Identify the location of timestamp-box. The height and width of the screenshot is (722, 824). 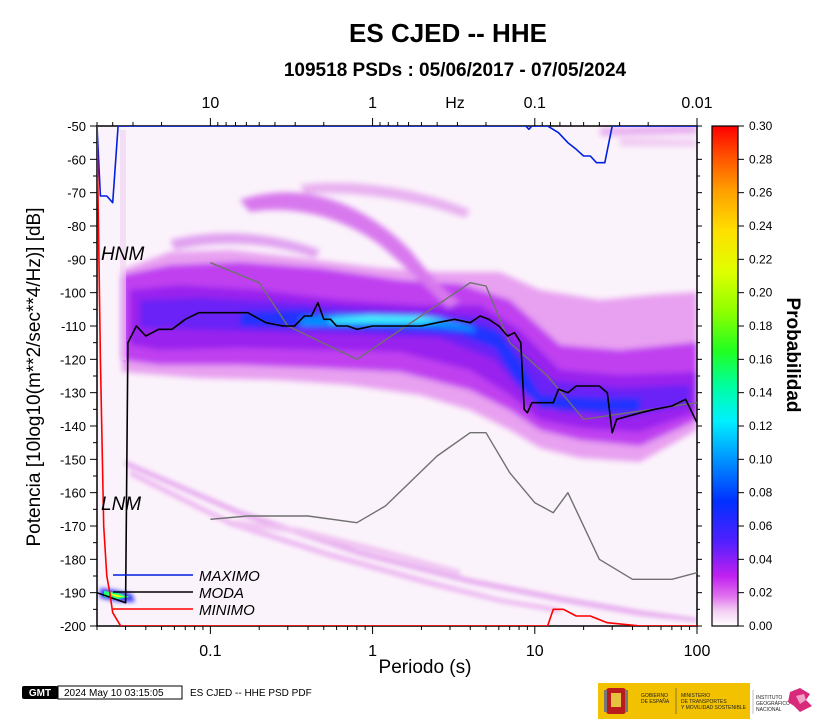
(120, 692).